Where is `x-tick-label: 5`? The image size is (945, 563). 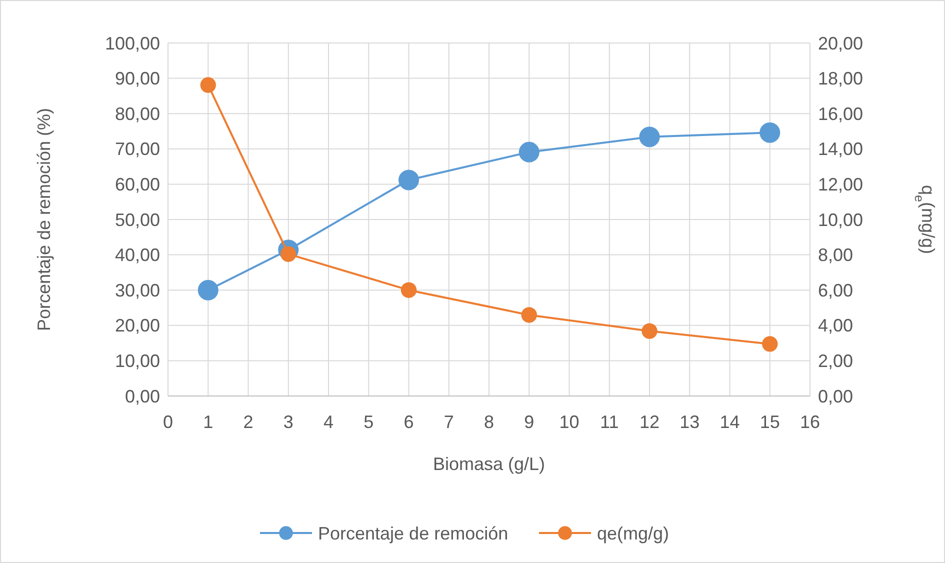 x-tick-label: 5 is located at coordinates (369, 422).